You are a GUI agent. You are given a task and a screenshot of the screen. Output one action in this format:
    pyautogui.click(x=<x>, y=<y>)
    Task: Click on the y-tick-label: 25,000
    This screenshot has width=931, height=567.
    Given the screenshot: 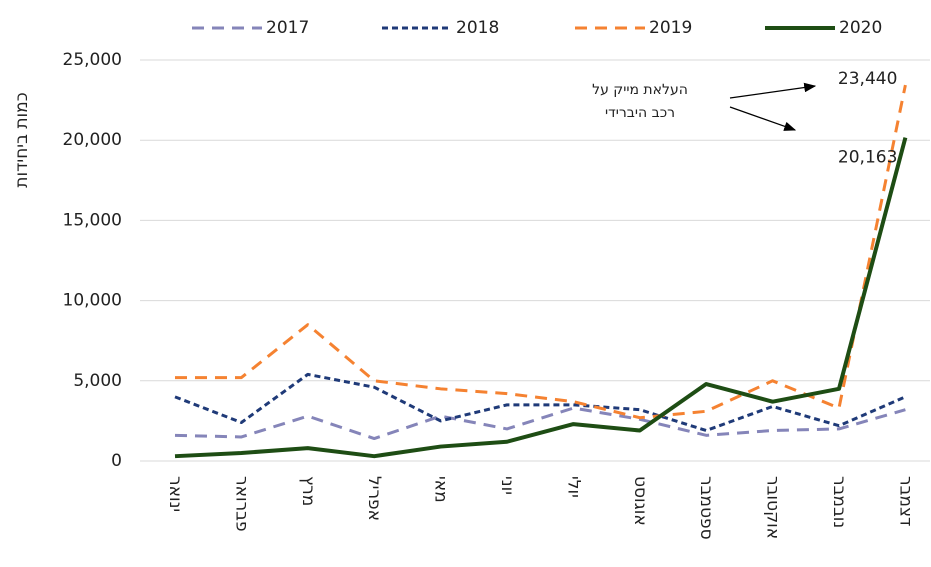 What is the action you would take?
    pyautogui.click(x=92, y=60)
    